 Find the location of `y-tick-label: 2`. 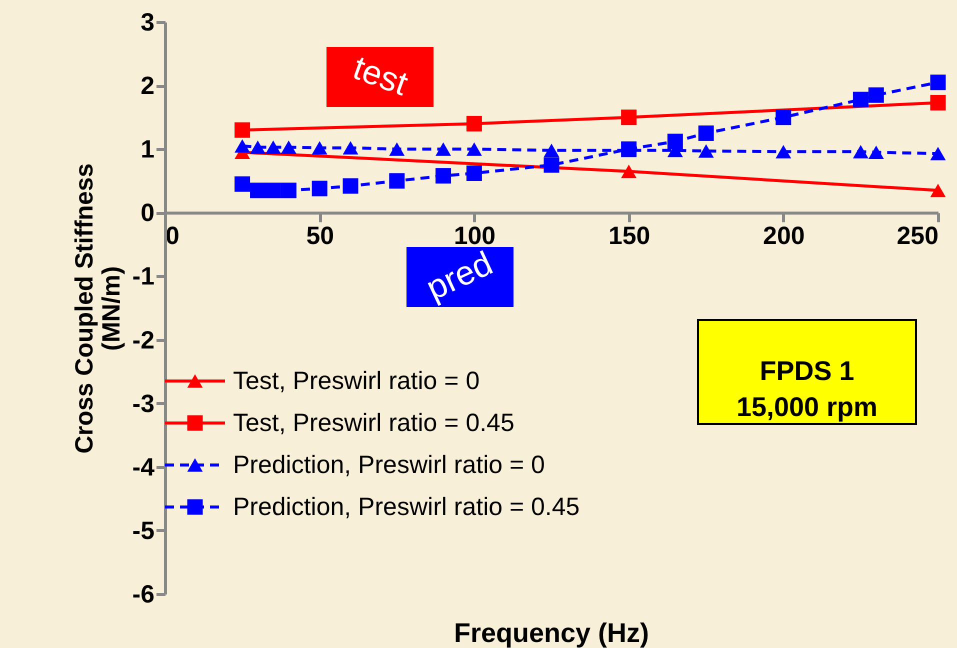

y-tick-label: 2 is located at coordinates (147, 86).